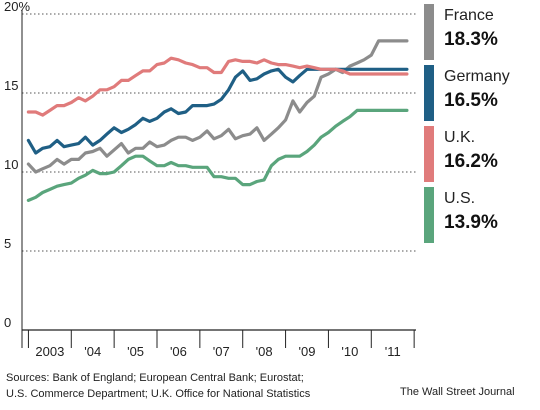 The width and height of the screenshot is (540, 410). I want to click on x-tick-label: '04, so click(92, 351).